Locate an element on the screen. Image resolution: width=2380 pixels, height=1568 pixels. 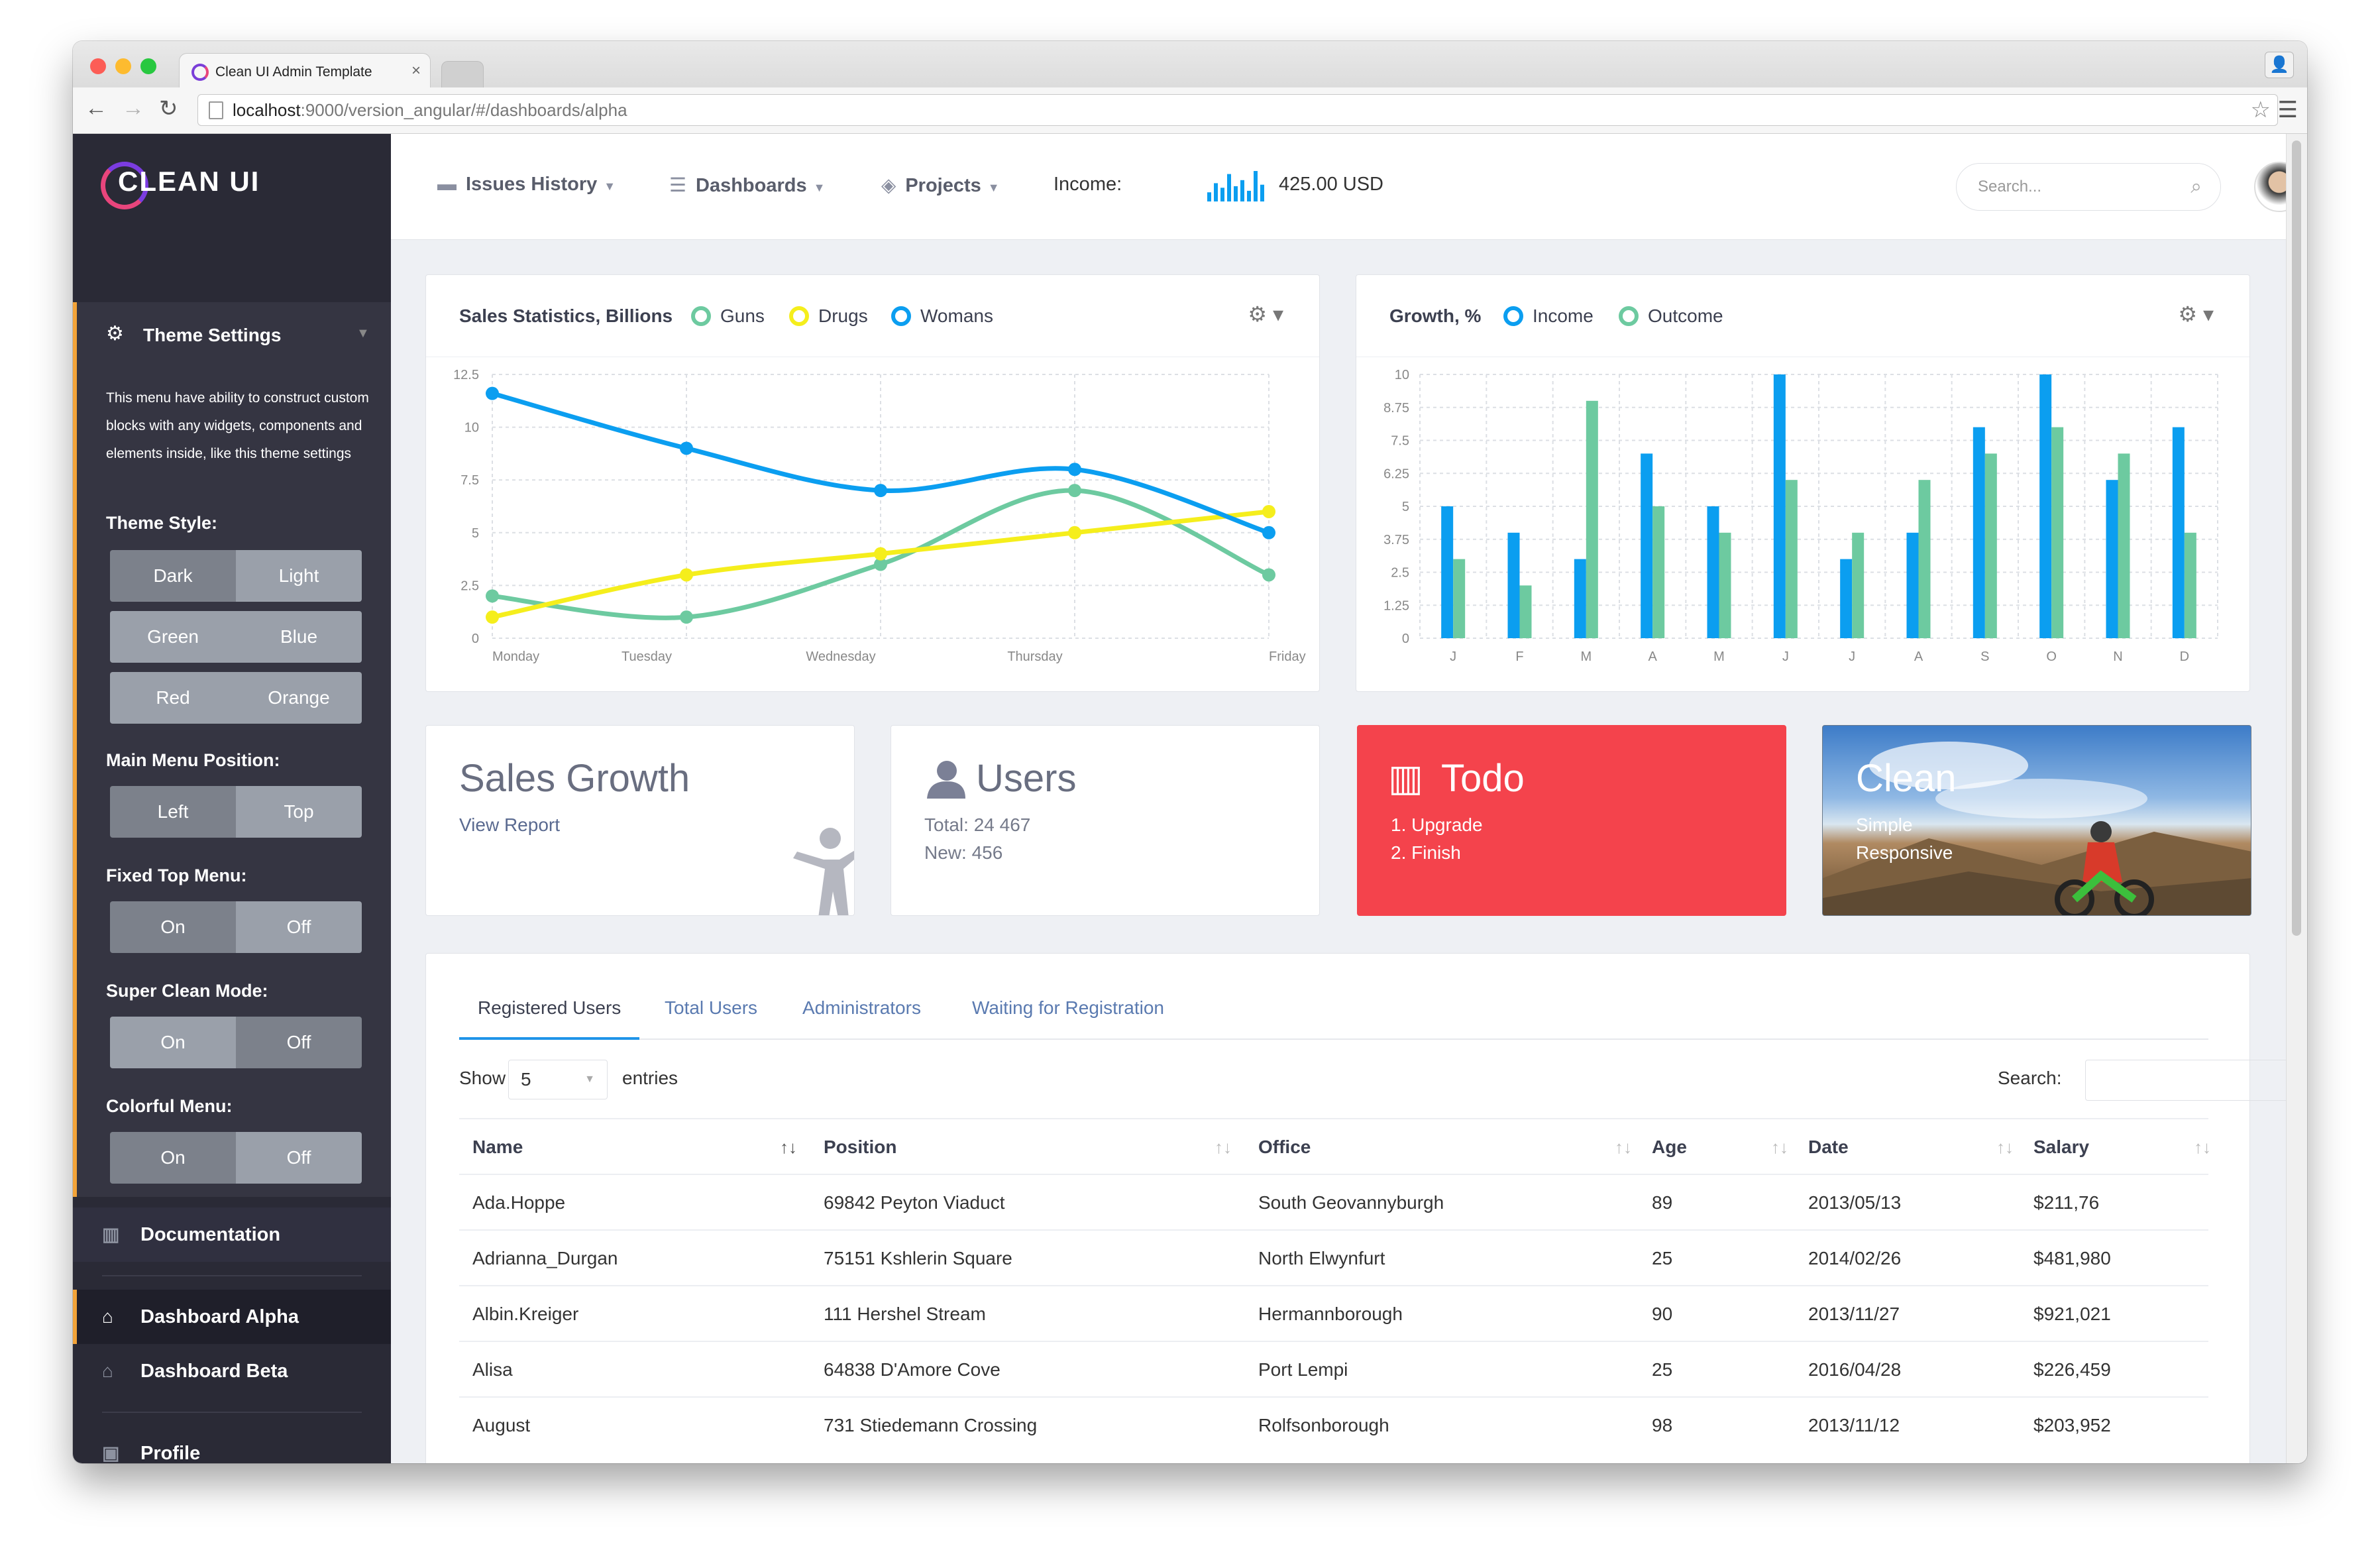
legend-womans: Womans is located at coordinates (942, 316).